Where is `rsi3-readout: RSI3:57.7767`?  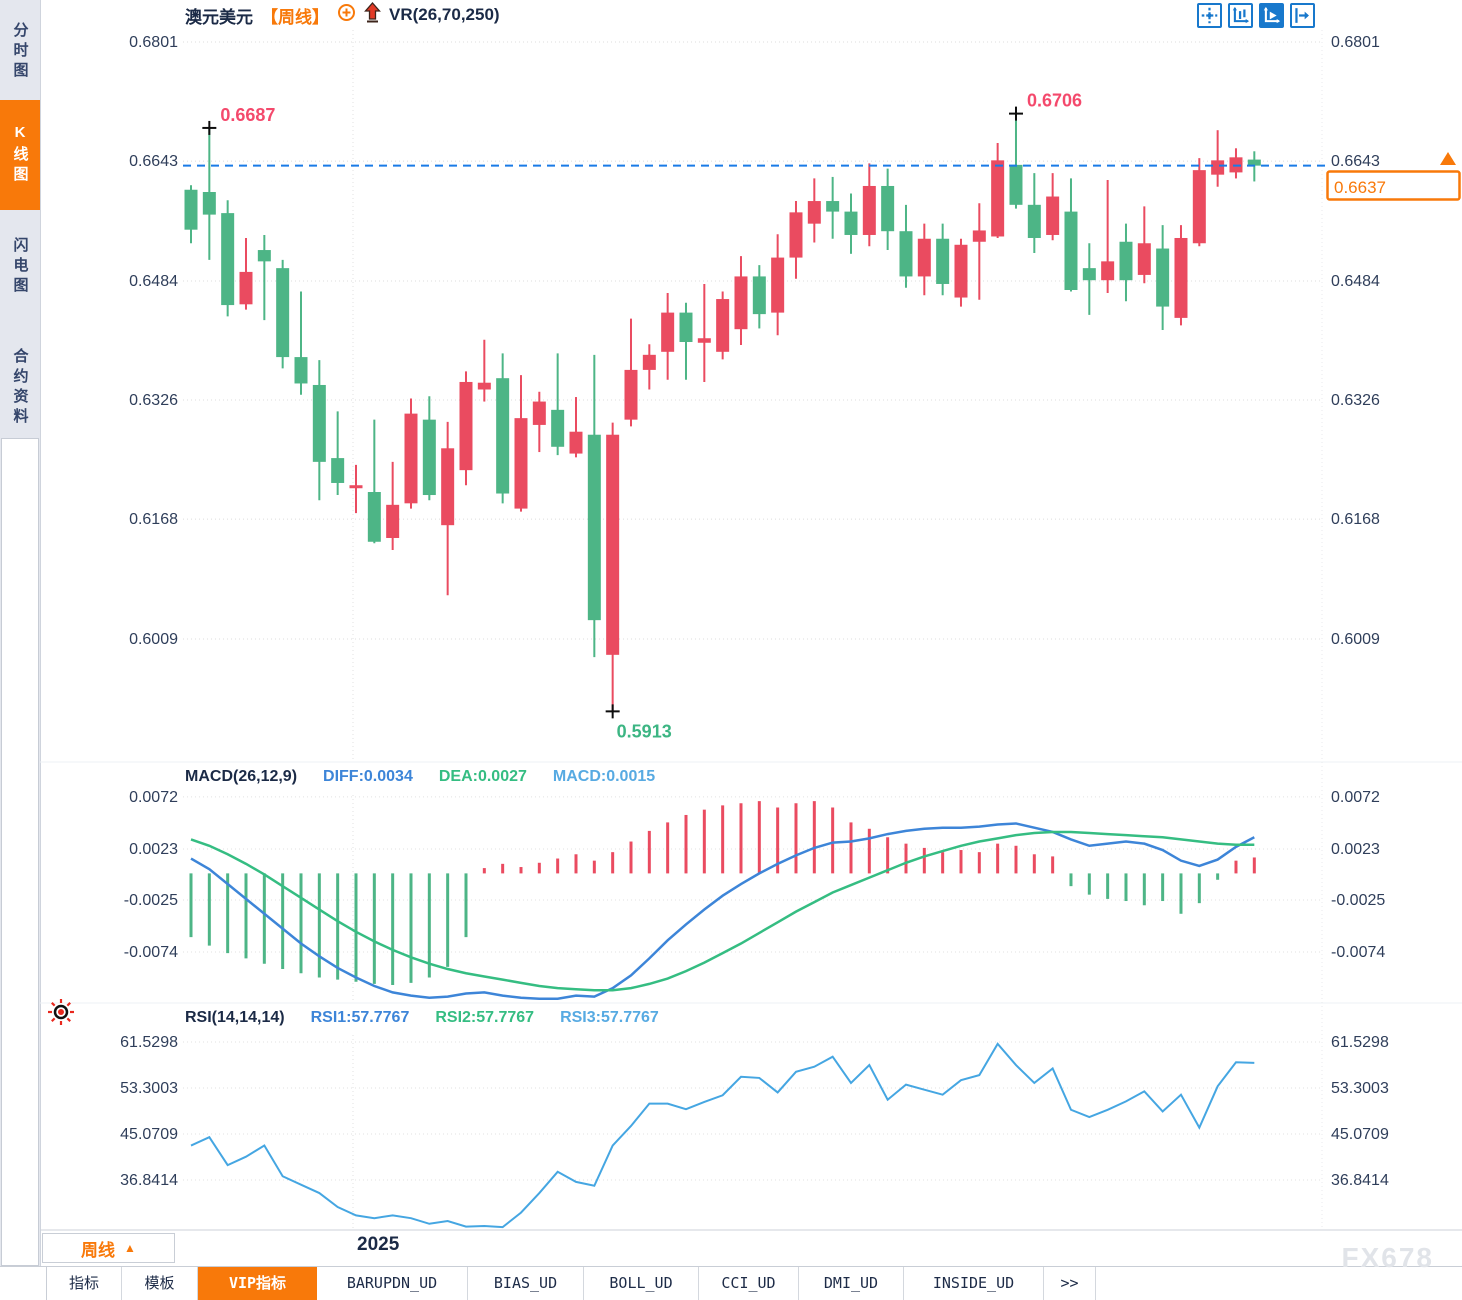
rsi3-readout: RSI3:57.7767 is located at coordinates (609, 1017).